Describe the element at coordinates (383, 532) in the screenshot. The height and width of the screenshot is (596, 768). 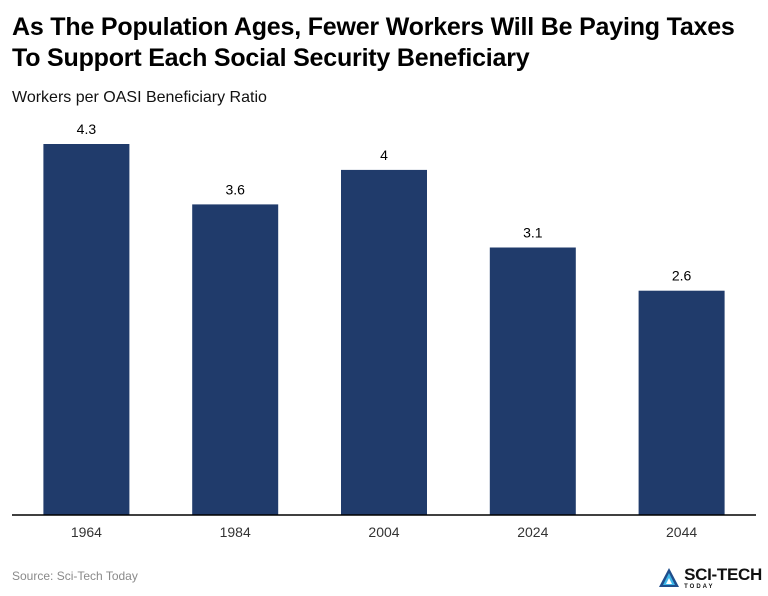
I see `x-tick-label-2004: 2004` at that location.